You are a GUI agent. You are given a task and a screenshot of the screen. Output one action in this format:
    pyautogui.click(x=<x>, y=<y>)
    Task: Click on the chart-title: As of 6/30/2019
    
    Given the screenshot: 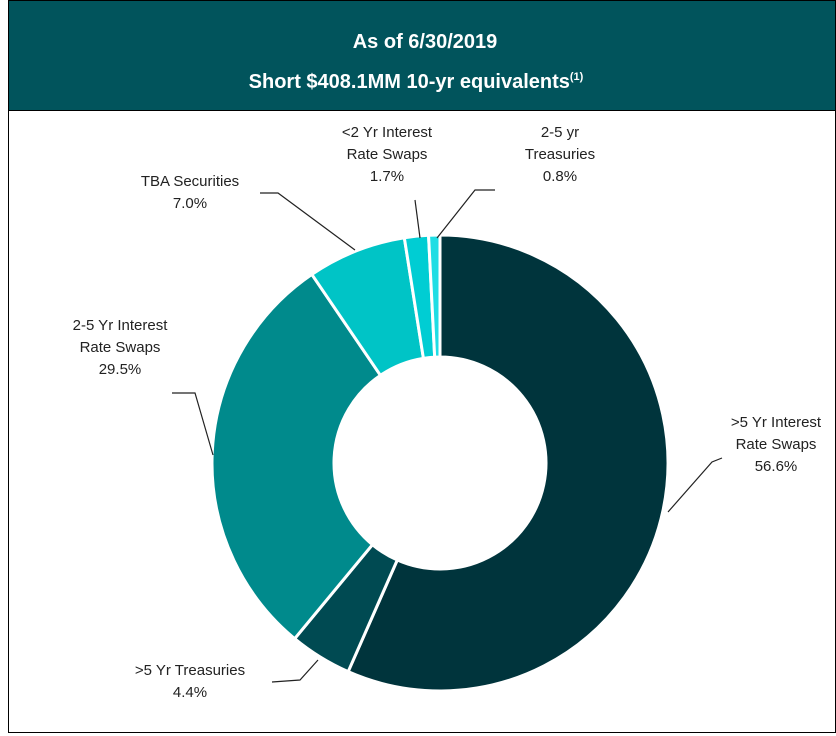 What is the action you would take?
    pyautogui.click(x=425, y=42)
    